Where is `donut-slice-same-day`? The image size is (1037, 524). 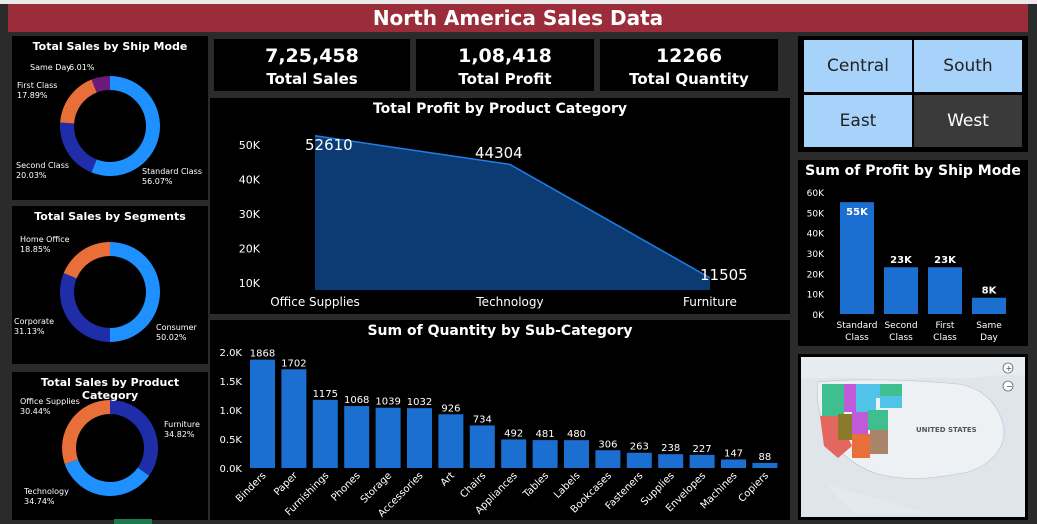 donut-slice-same-day is located at coordinates (100, 84).